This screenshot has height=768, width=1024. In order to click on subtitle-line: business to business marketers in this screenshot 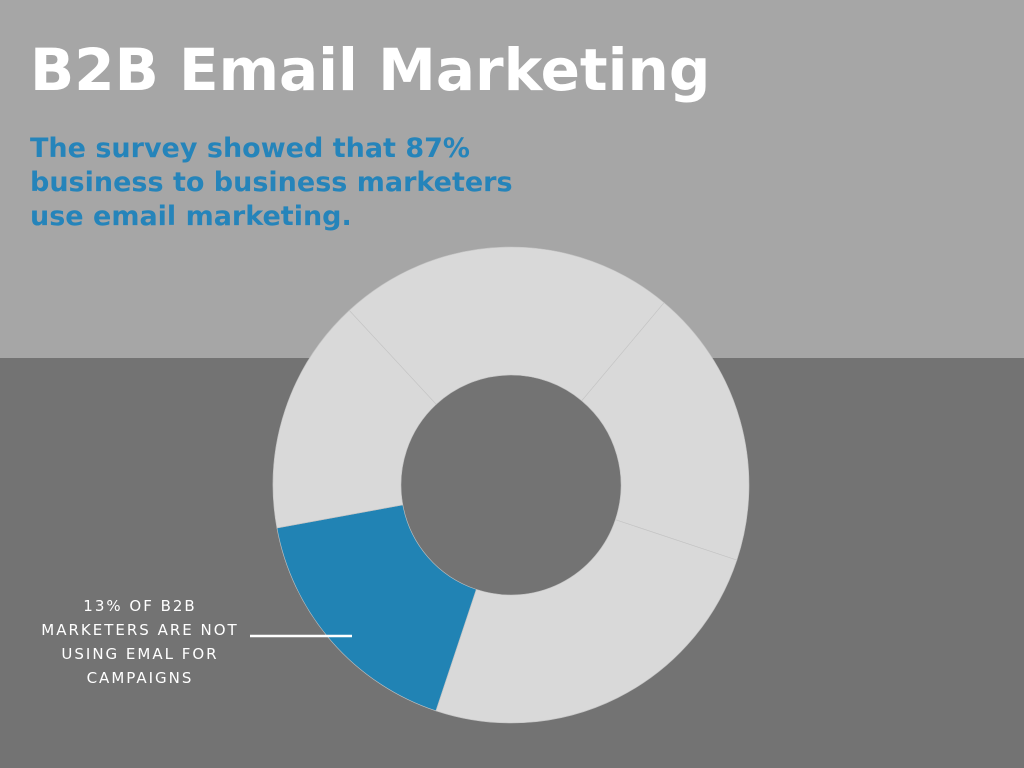, I will do `click(271, 182)`.